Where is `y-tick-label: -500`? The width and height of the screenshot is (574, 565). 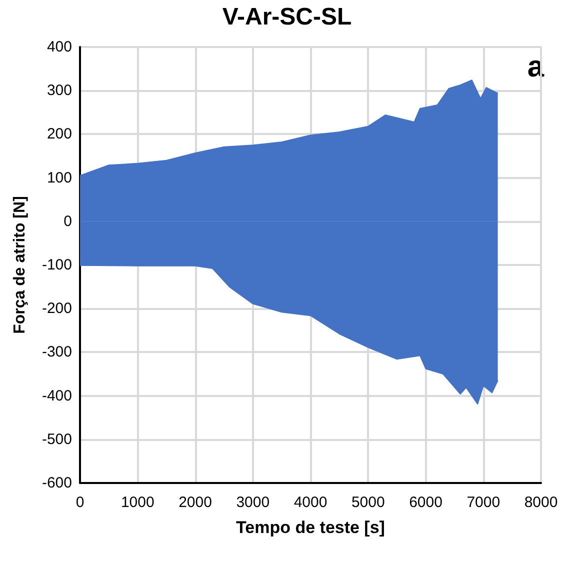 y-tick-label: -500 is located at coordinates (57, 439).